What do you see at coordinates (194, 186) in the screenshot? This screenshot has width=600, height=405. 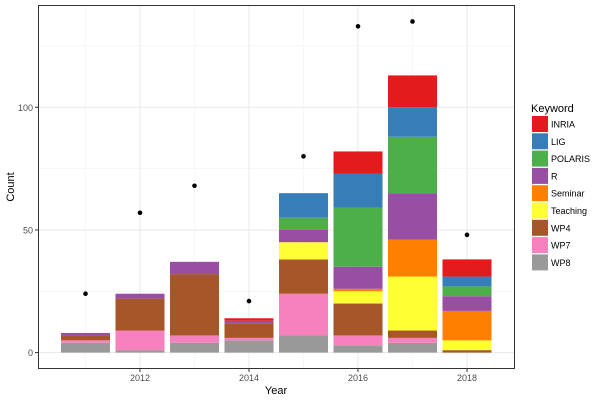 I see `point-2013` at bounding box center [194, 186].